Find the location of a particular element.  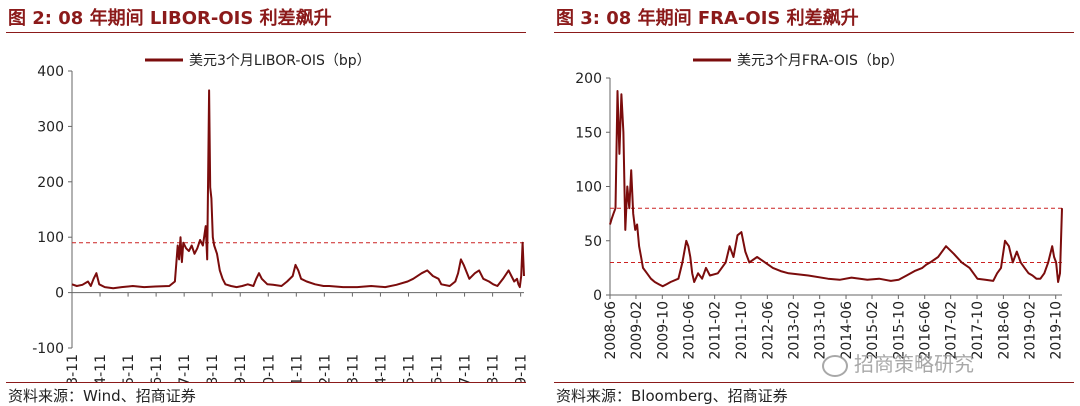

x-tick-label: 2018-11 is located at coordinates (494, 368).